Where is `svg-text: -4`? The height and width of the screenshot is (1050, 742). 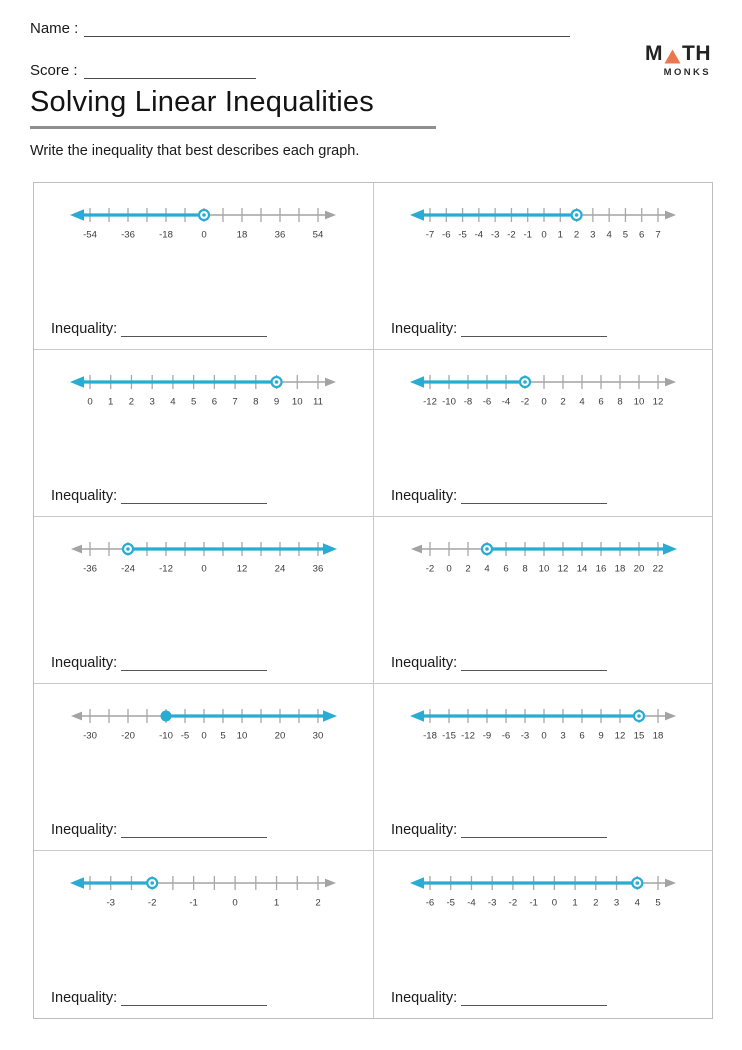 svg-text: -4 is located at coordinates (506, 402).